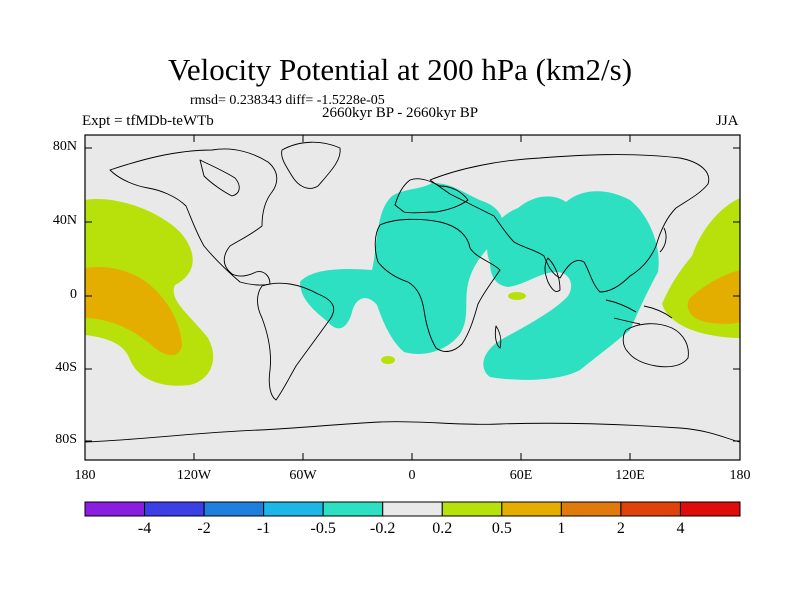  Describe the element at coordinates (66, 367) in the screenshot. I see `lat-tick-label: 40S` at that location.